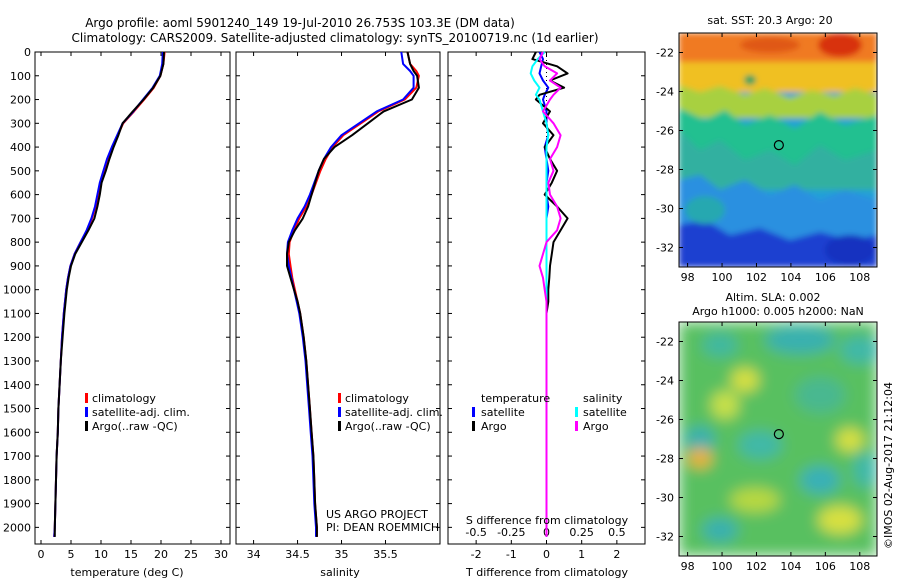  I want to click on legend-s-argo: Argo, so click(596, 426).